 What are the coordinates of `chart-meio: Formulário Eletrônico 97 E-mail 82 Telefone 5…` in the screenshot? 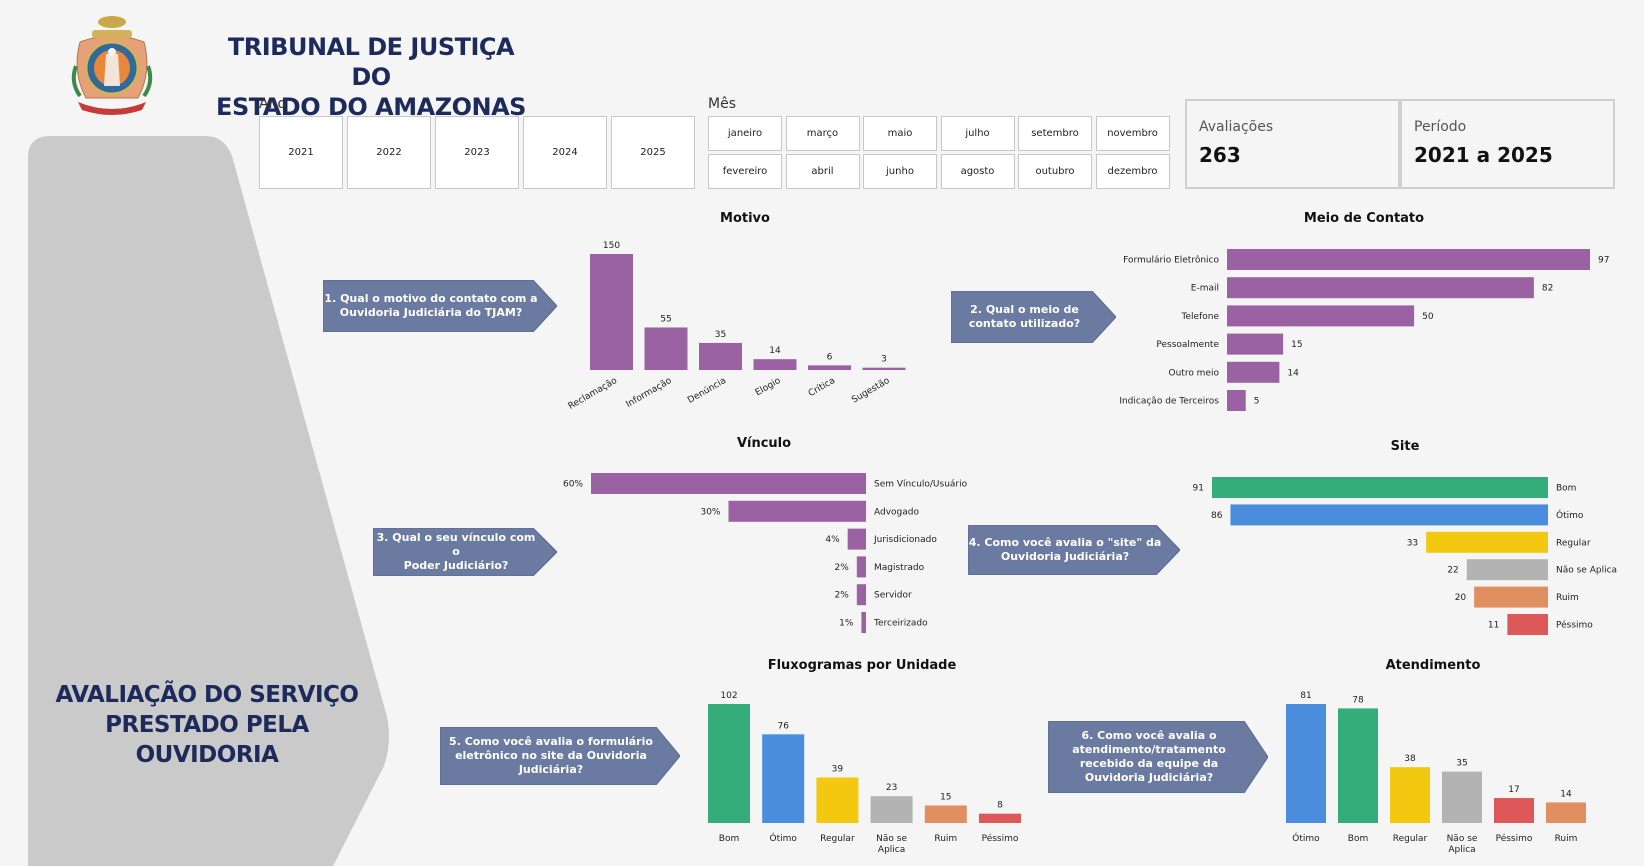 It's located at (1364, 330).